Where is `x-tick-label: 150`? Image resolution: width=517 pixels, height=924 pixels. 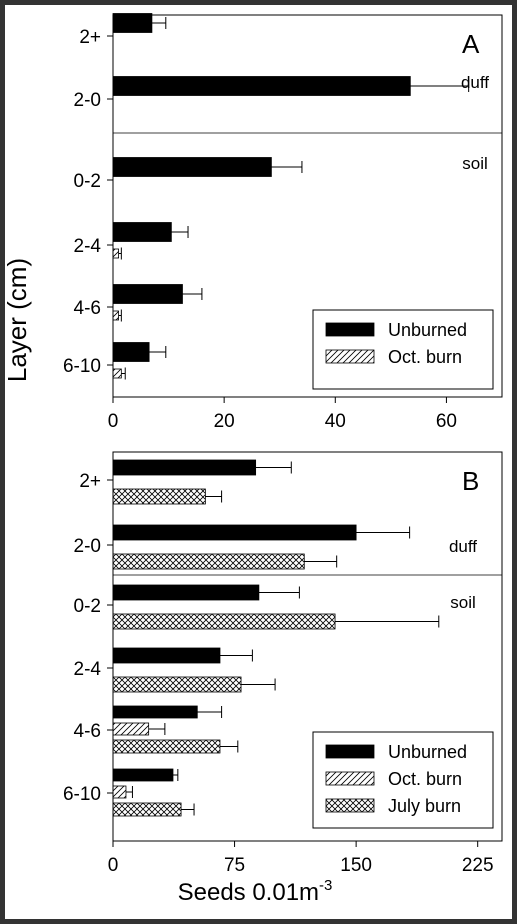 x-tick-label: 150 is located at coordinates (356, 865).